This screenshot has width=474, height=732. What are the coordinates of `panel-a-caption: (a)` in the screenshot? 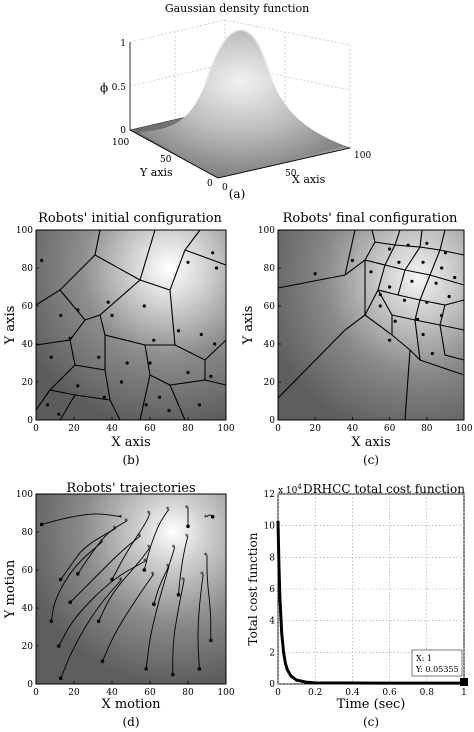 It's located at (237, 194).